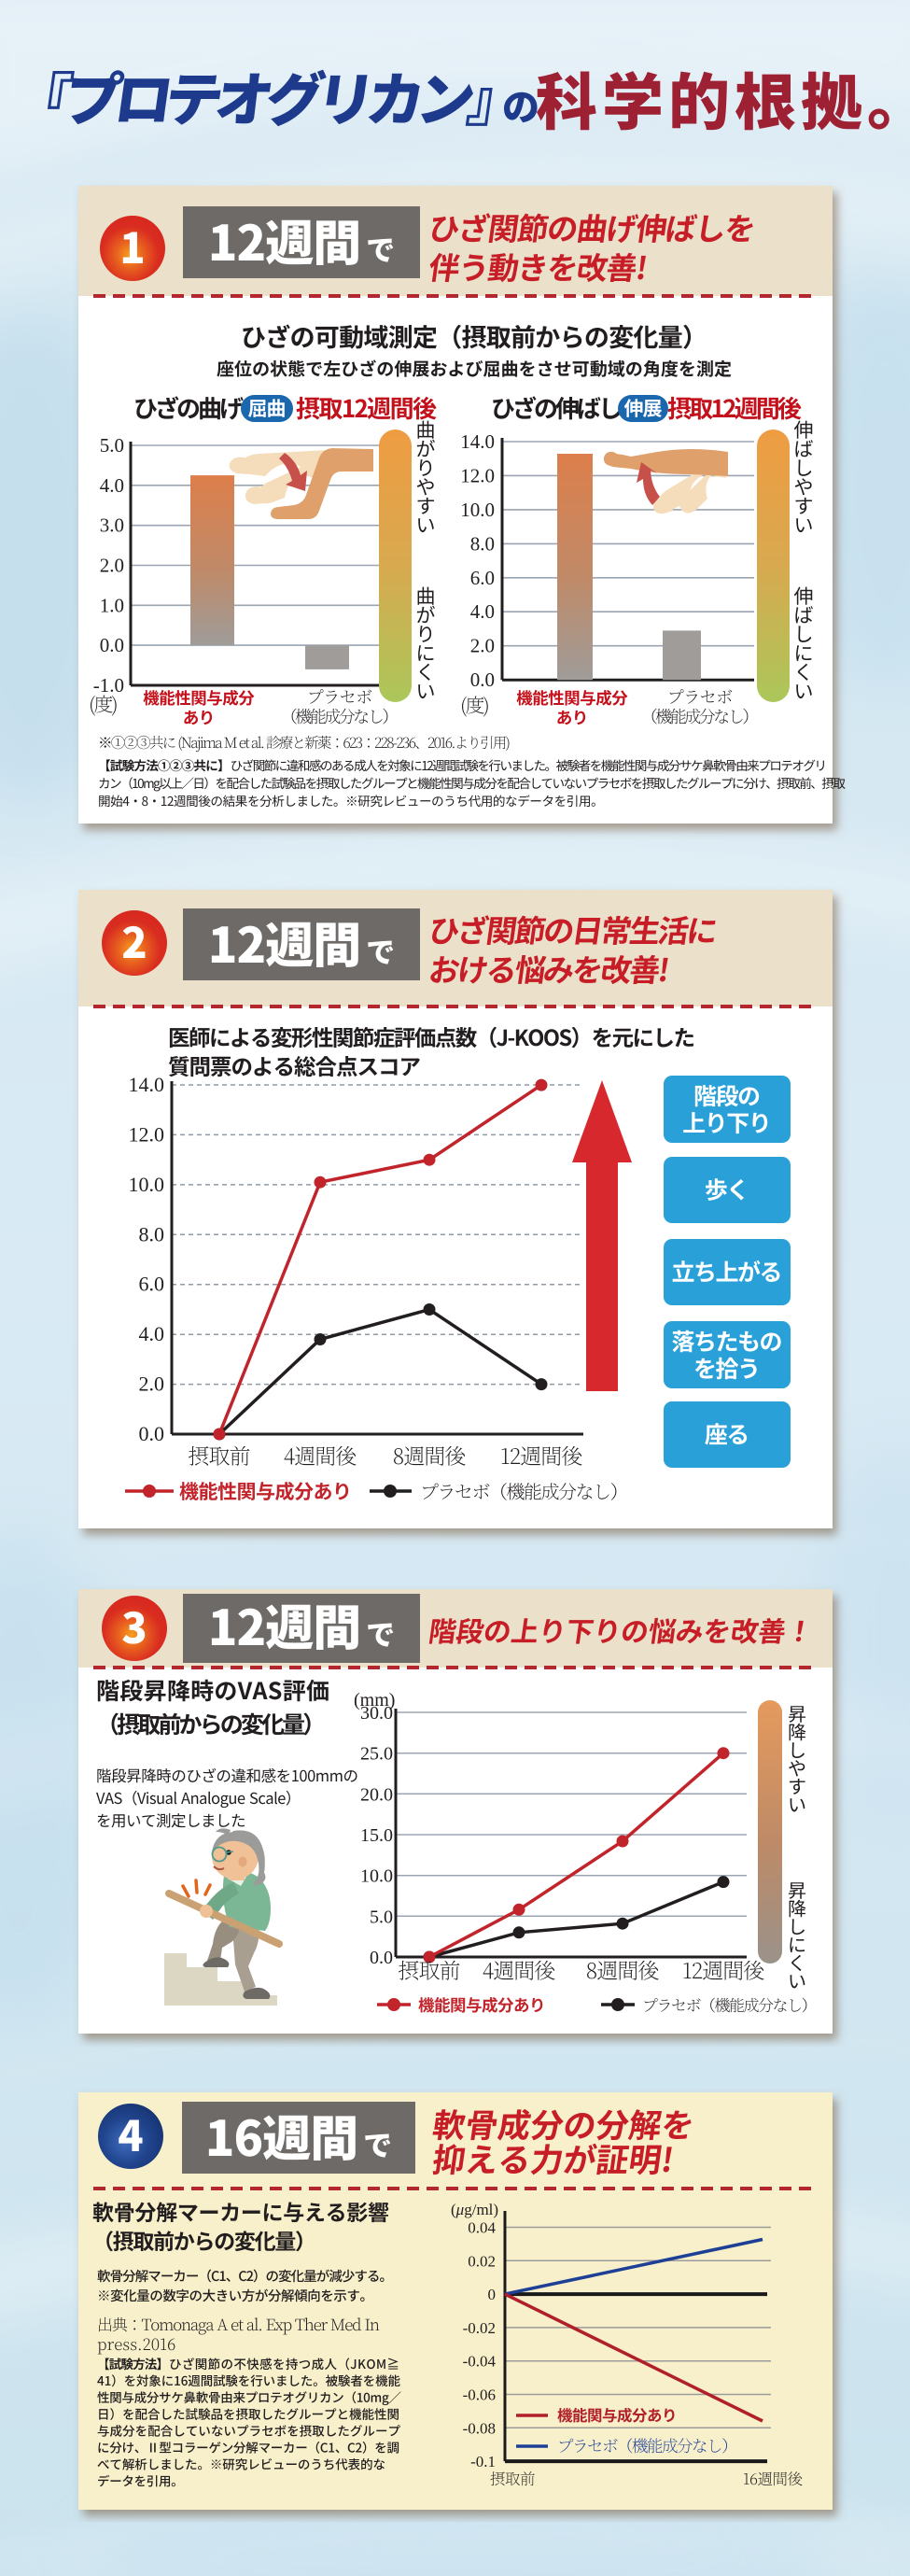  Describe the element at coordinates (474, 2209) in the screenshot. I see `svg-text: (μg/ml)` at that location.